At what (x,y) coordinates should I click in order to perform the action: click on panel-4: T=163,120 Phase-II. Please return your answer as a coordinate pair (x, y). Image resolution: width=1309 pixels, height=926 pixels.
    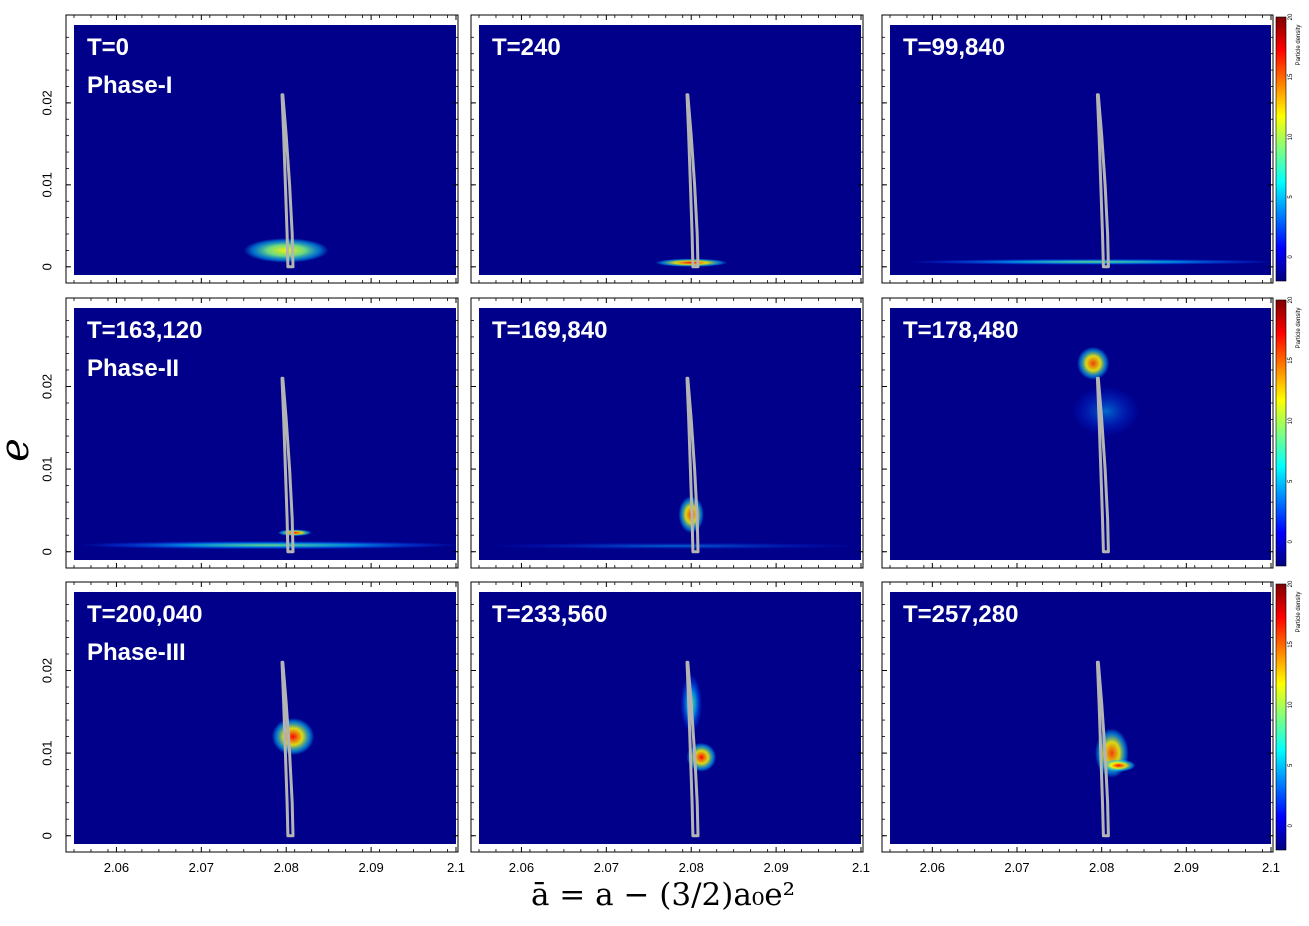
    Looking at the image, I should click on (262, 433).